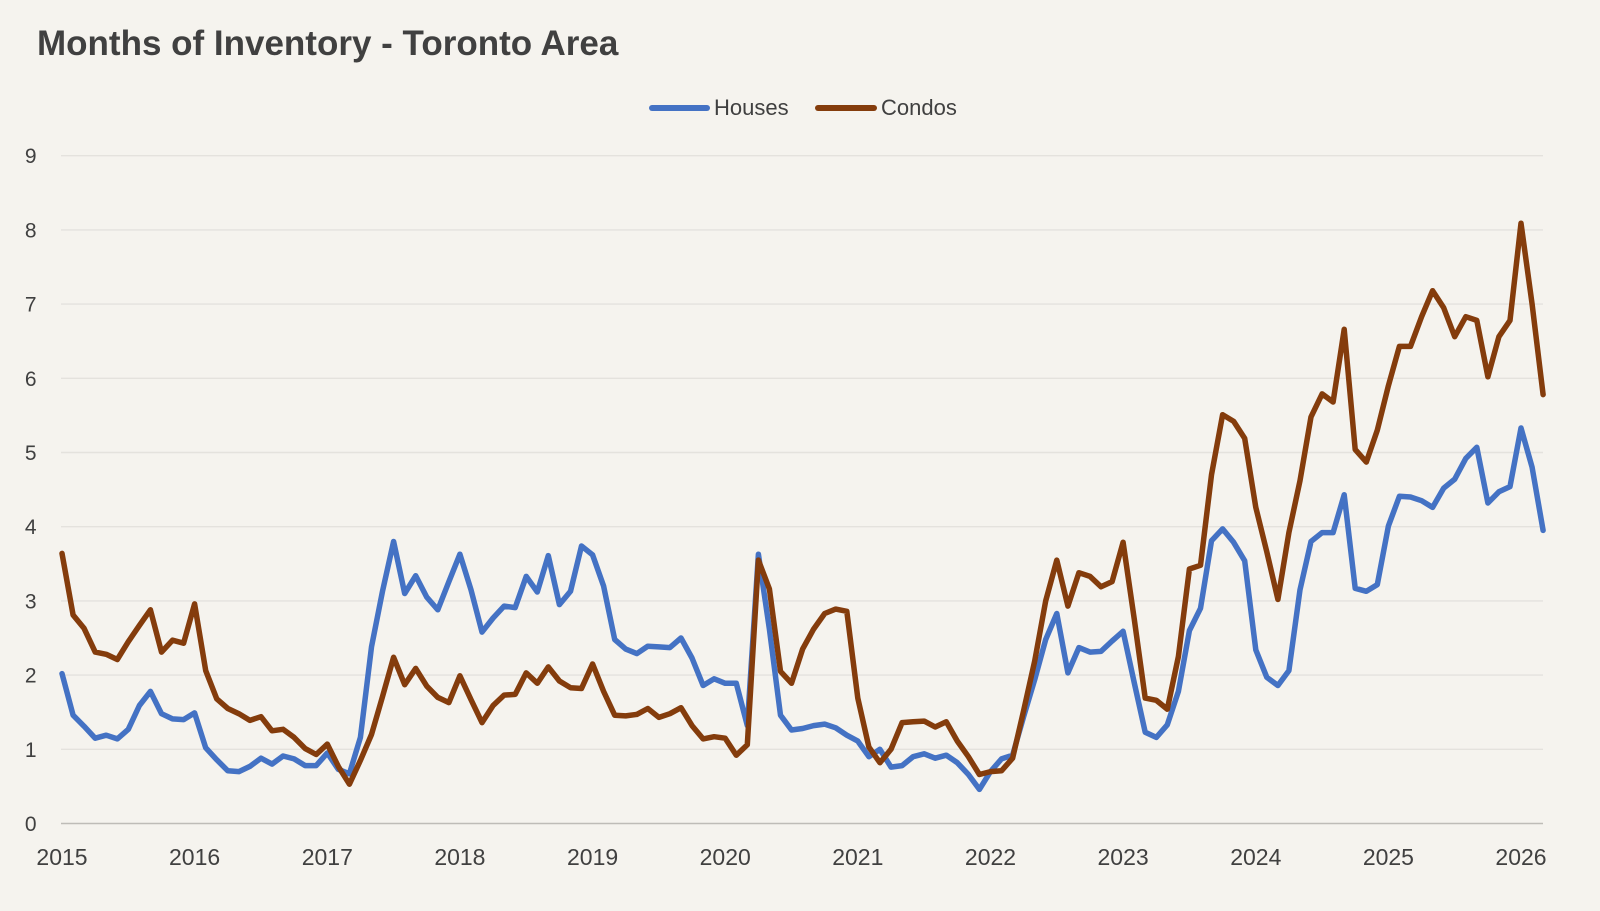  I want to click on svg-text: 5, so click(31, 453).